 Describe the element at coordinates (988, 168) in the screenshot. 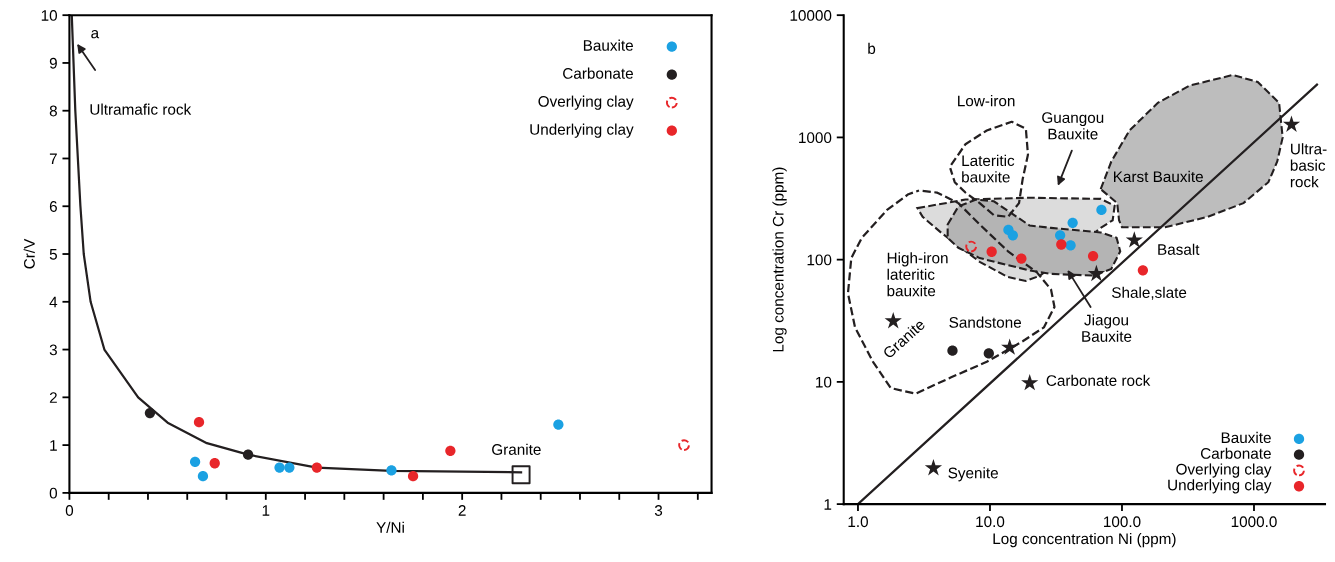

I see `annotation: Lateritic bauxite` at that location.